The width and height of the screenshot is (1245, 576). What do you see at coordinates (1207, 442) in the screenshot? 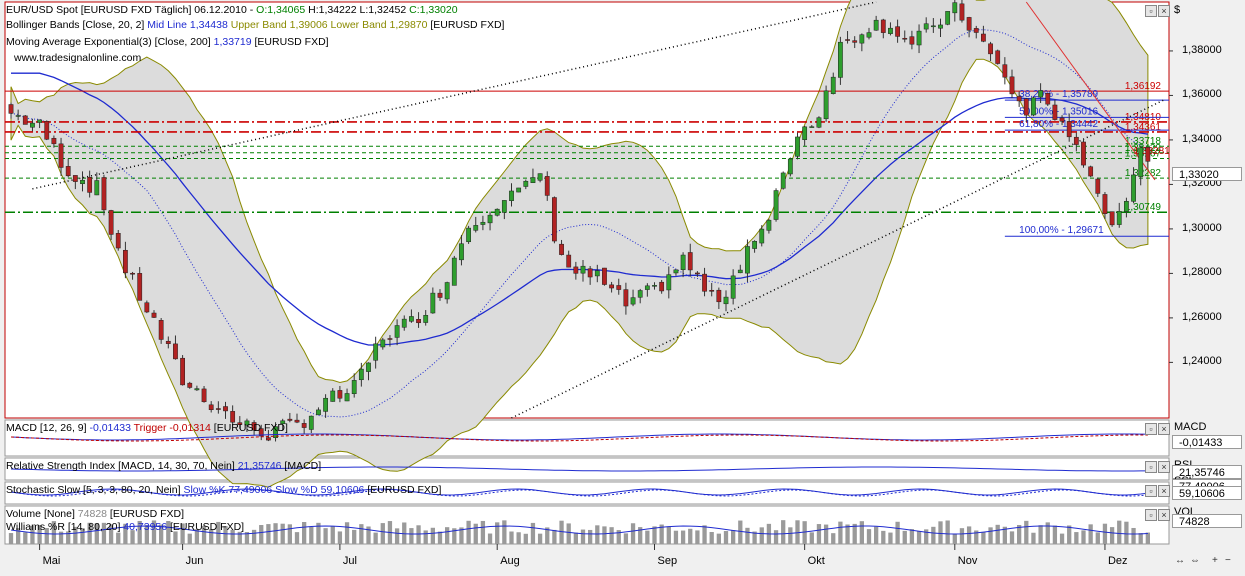
I see `macd-value-tag: -0,01433` at bounding box center [1207, 442].